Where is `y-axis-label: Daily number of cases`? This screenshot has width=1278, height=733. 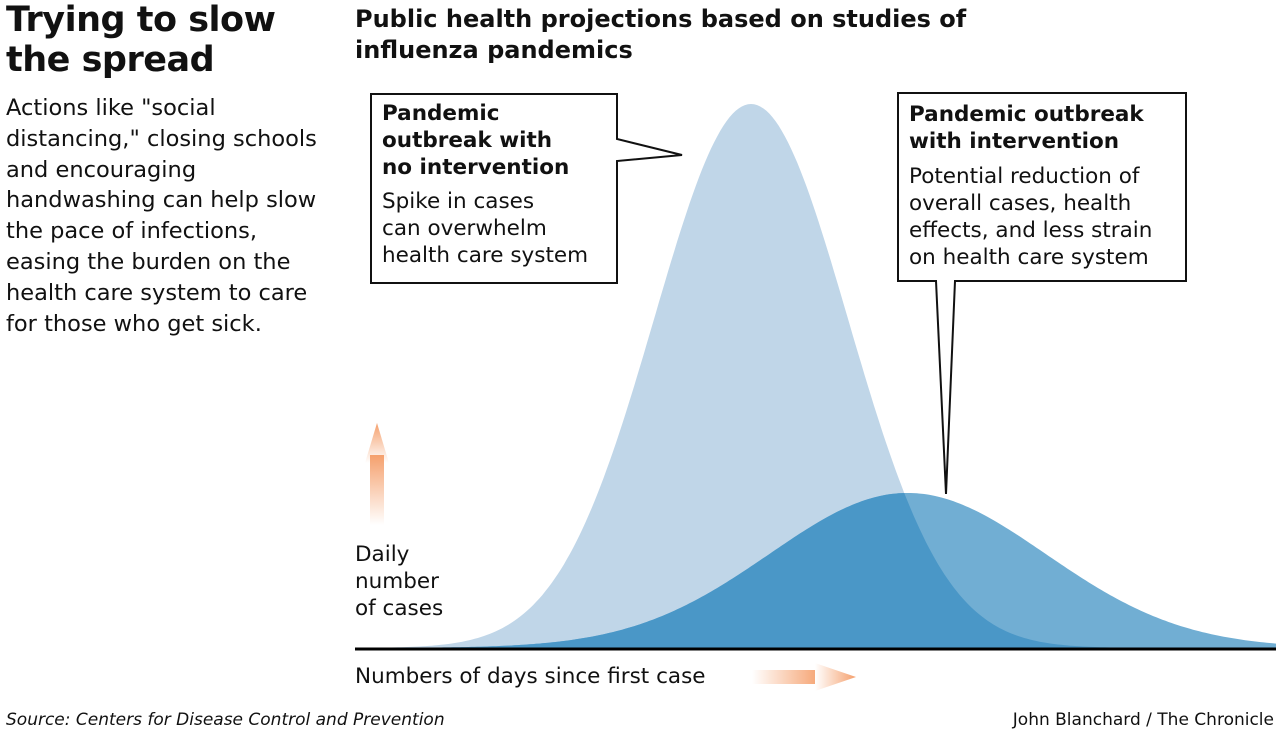
y-axis-label: Daily number of cases is located at coordinates (400, 581).